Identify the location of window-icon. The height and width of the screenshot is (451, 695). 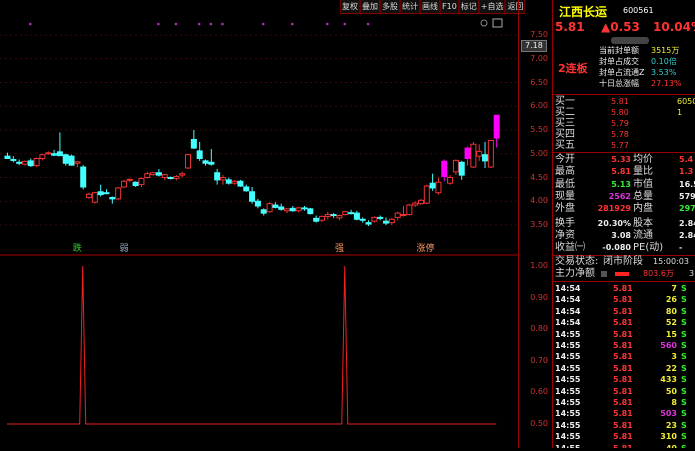
(497, 23).